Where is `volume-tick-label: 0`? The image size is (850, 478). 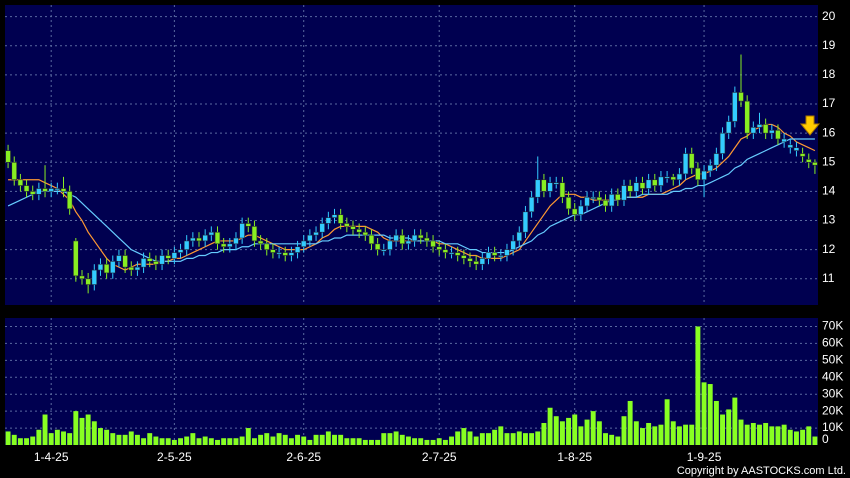
volume-tick-label: 0 is located at coordinates (825, 439).